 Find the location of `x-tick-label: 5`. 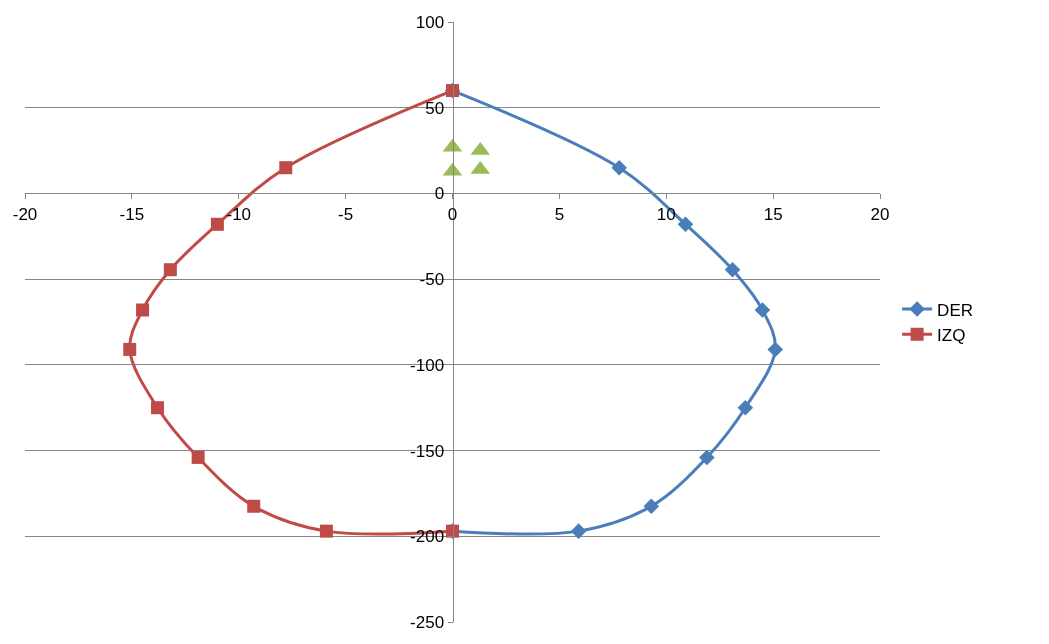

x-tick-label: 5 is located at coordinates (559, 214).